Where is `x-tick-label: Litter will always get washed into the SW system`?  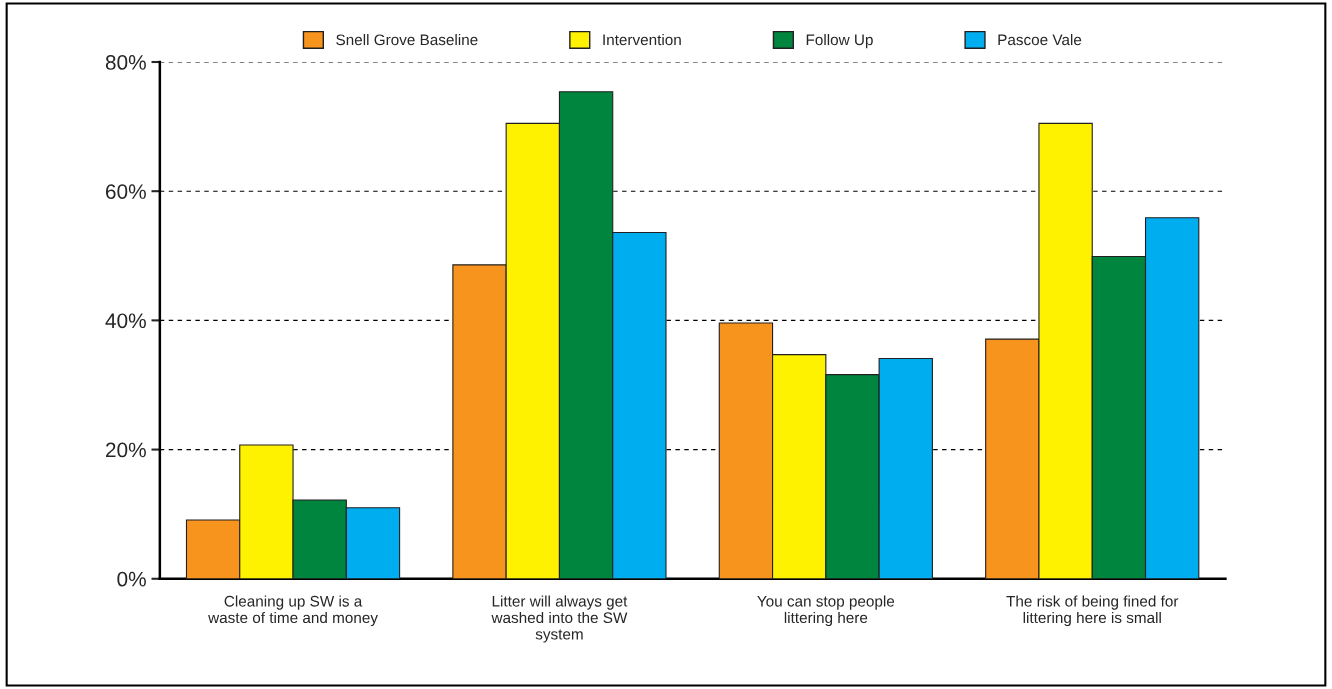 x-tick-label: Litter will always get washed into the SW system is located at coordinates (559, 619).